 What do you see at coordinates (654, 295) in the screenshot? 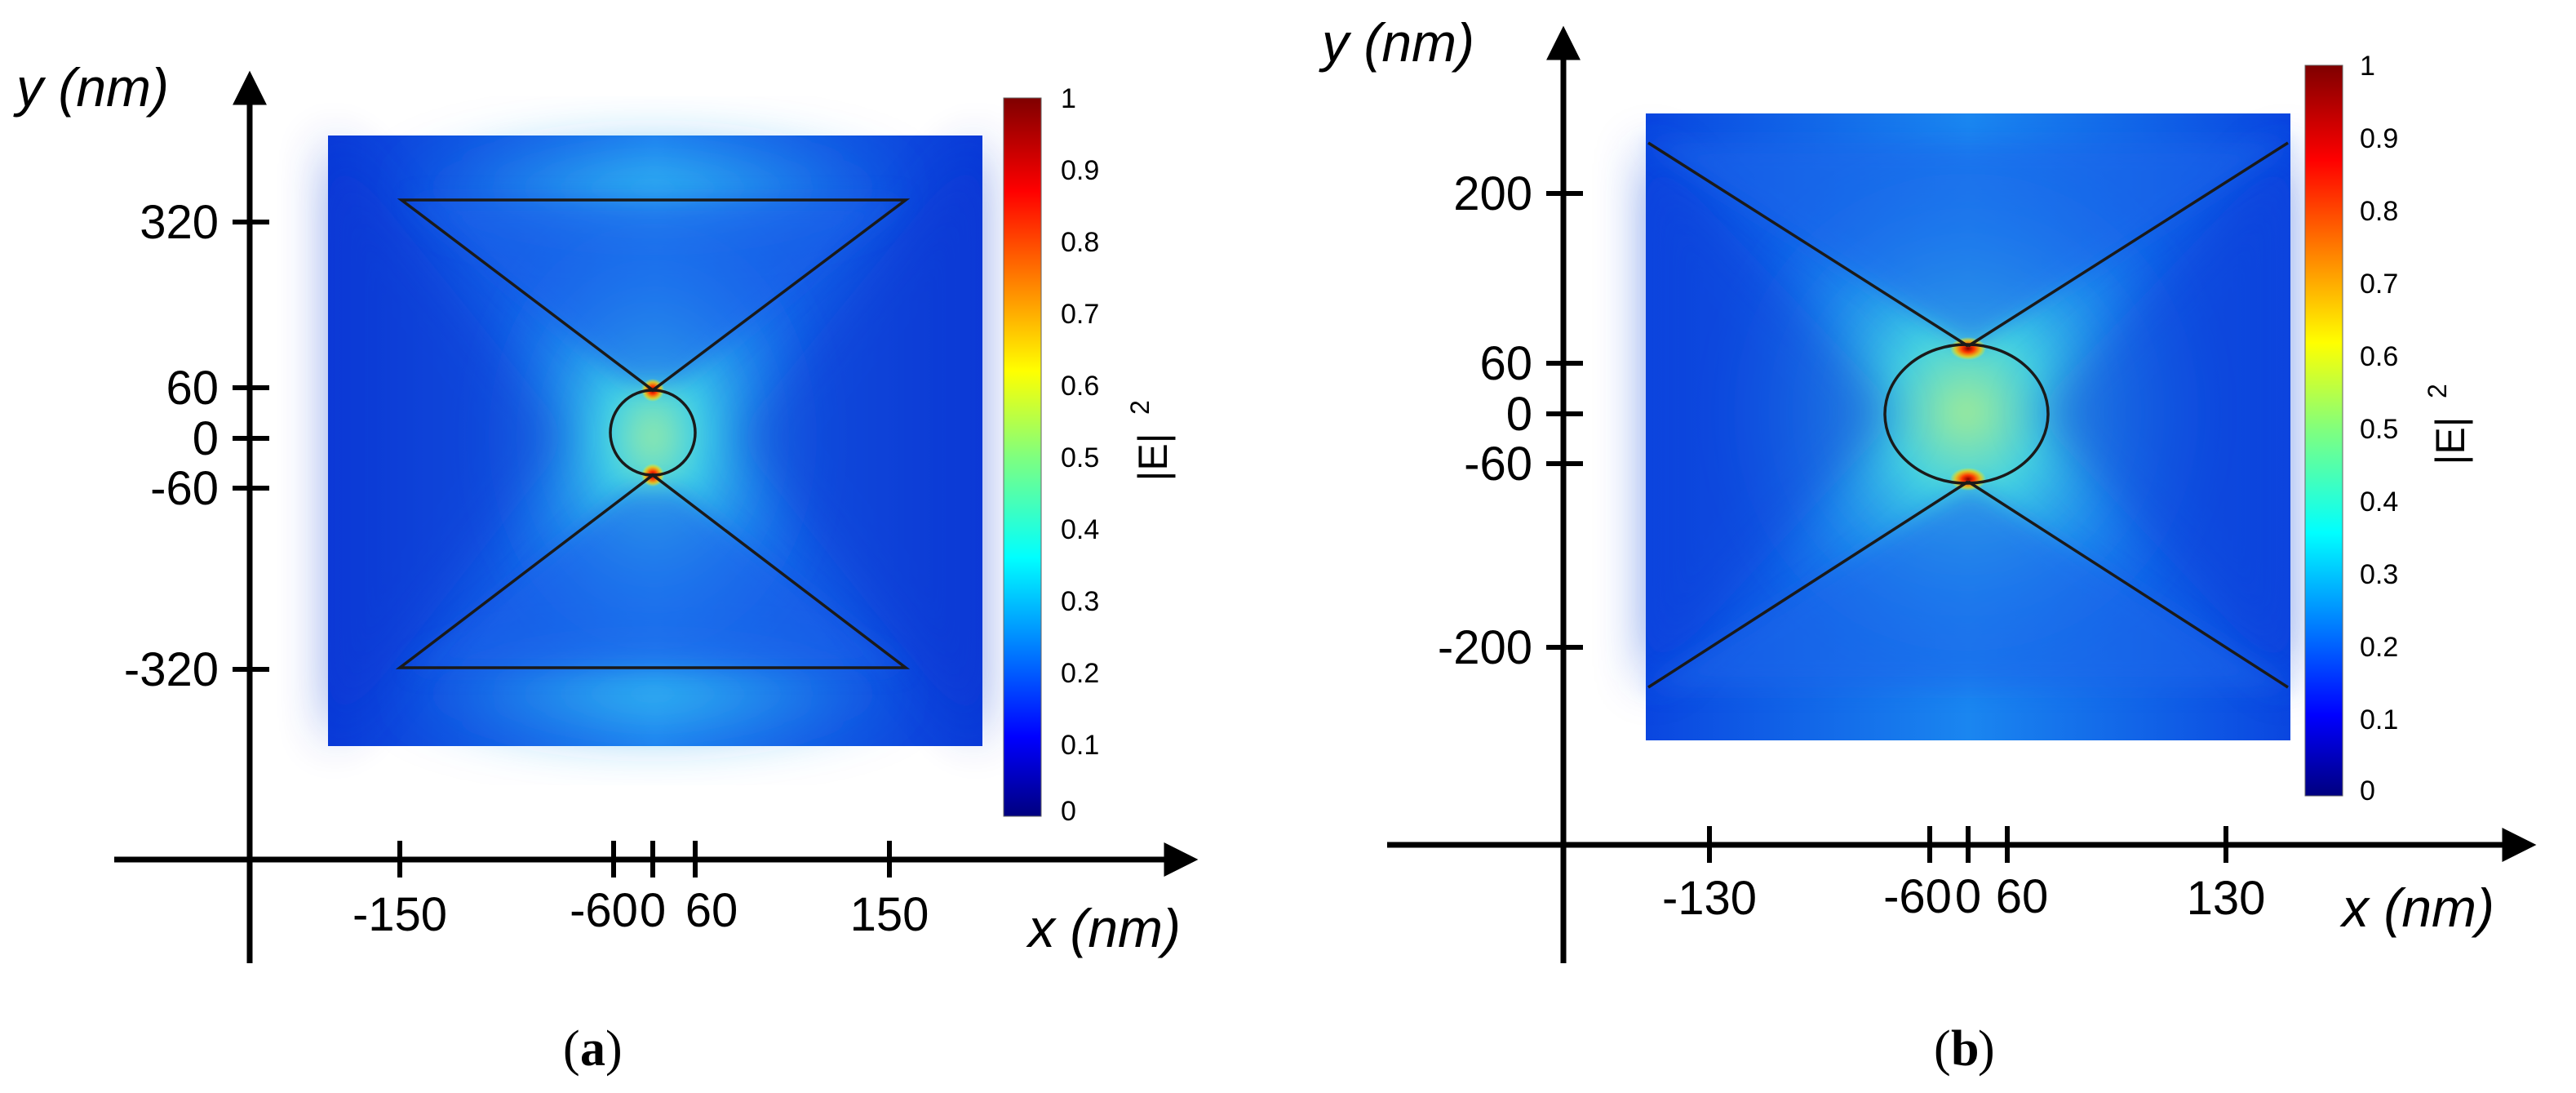
I see `panel-a-top-triangle` at bounding box center [654, 295].